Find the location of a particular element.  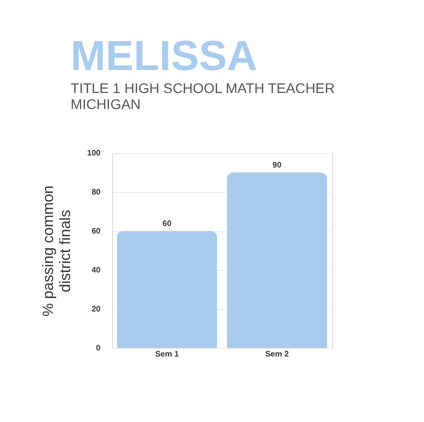

data-label: 60 is located at coordinates (167, 223).